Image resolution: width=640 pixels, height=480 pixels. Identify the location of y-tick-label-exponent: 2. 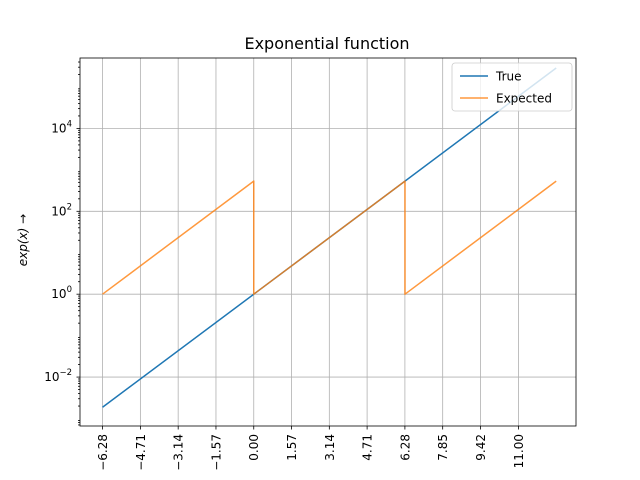
(69, 207).